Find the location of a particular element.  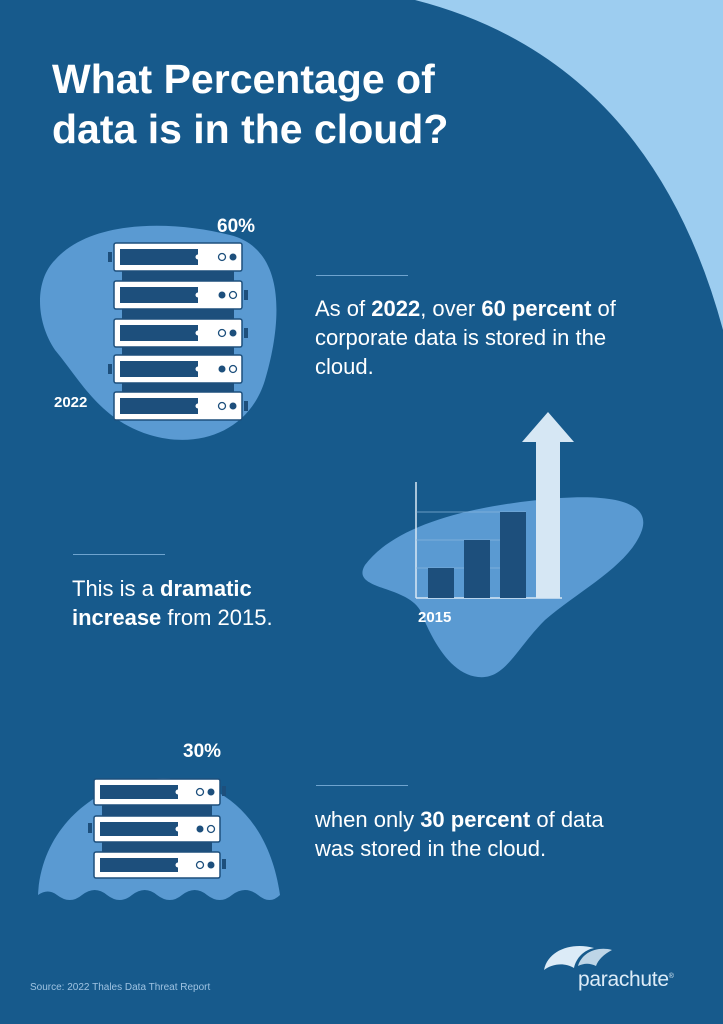

text-increase: This is a dramatic increase from 2015. is located at coordinates (197, 603).